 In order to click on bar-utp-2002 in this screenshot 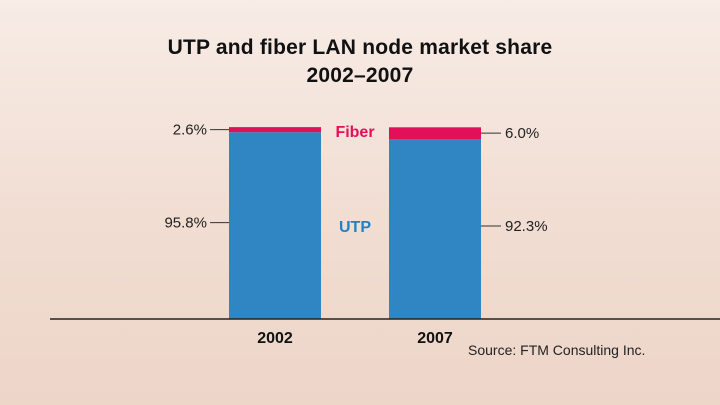, I will do `click(275, 225)`.